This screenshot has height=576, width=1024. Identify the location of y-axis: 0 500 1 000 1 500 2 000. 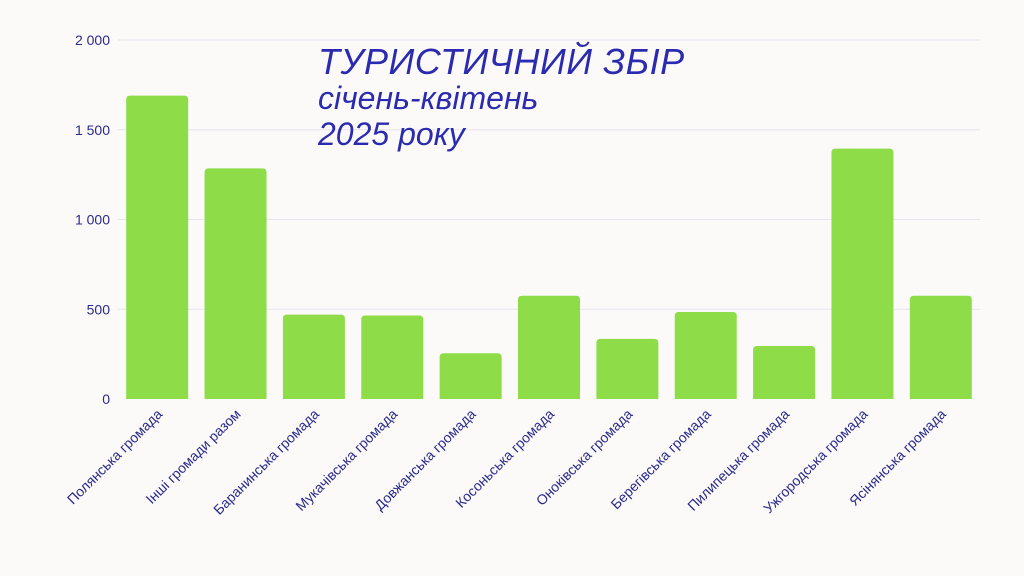
(92, 219).